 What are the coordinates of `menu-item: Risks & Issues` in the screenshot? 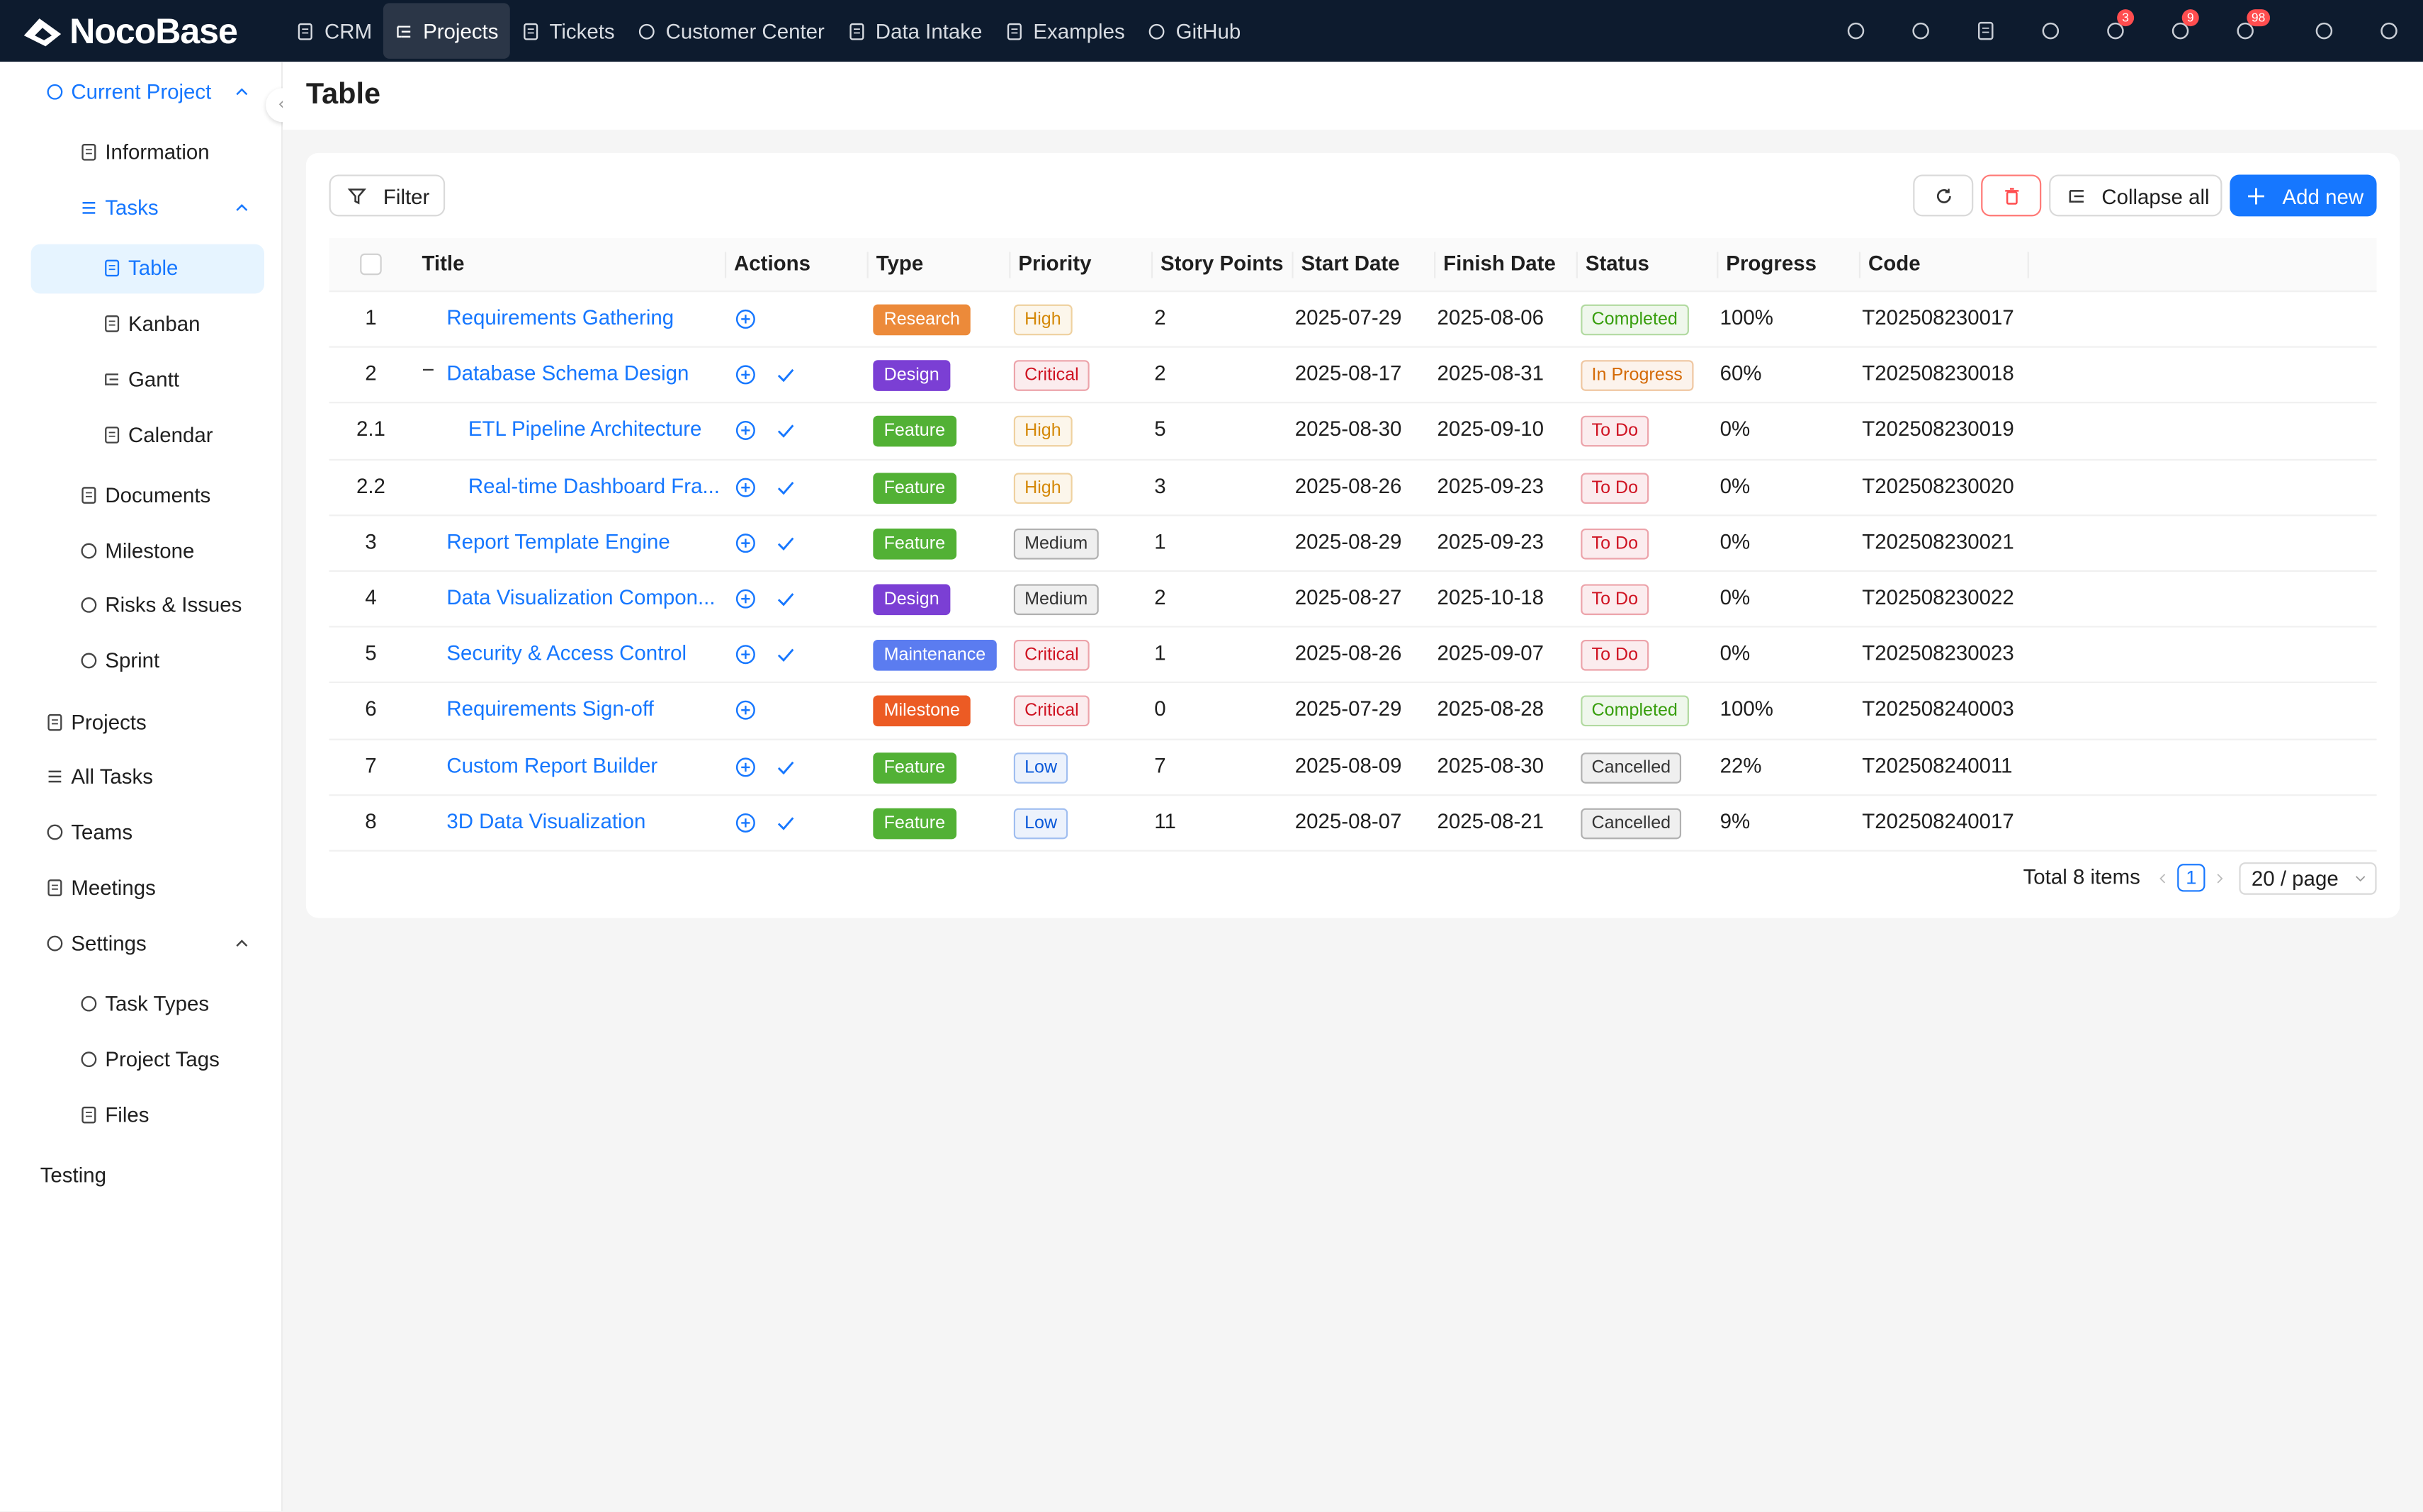 It's located at (173, 605).